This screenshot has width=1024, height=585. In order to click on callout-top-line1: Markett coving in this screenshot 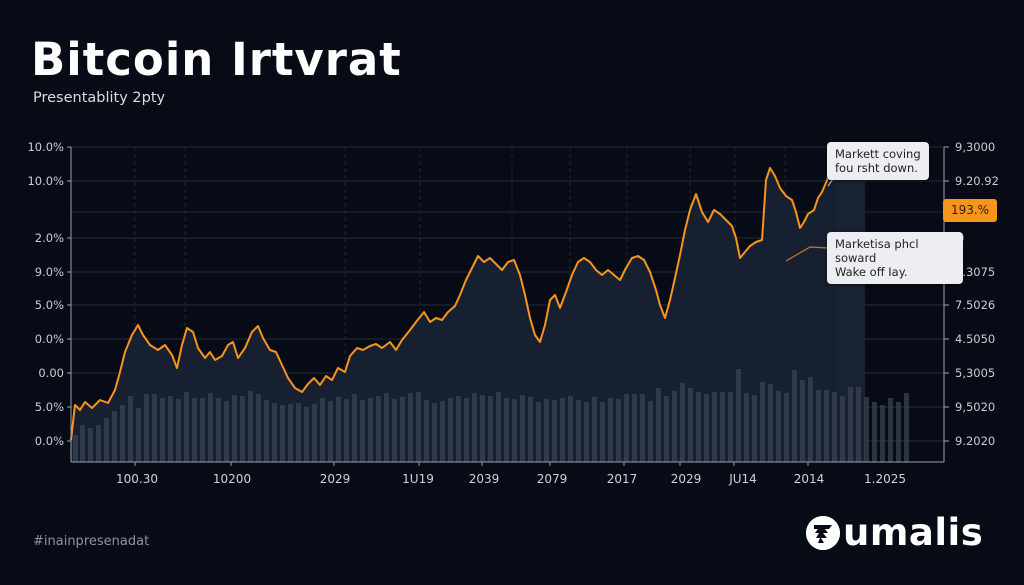, I will do `click(878, 154)`.